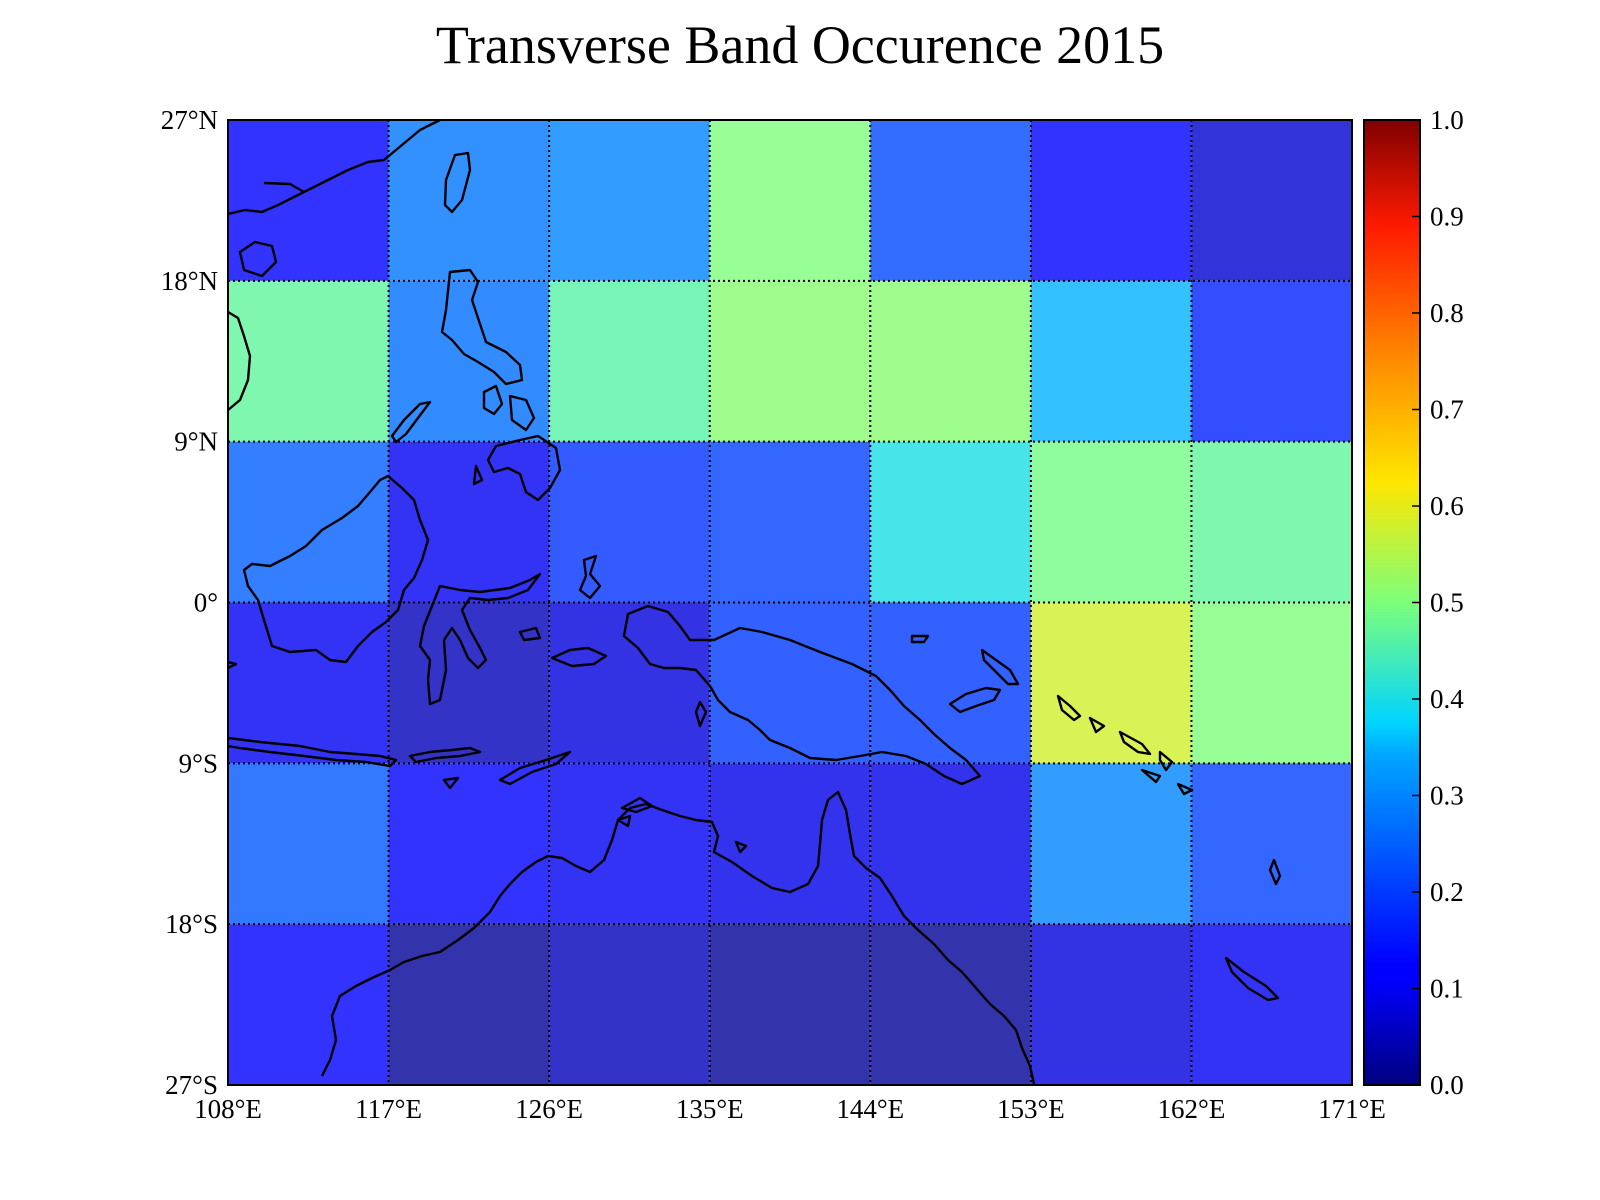 The image size is (1600, 1200). What do you see at coordinates (535, 768) in the screenshot?
I see `coastline-timor` at bounding box center [535, 768].